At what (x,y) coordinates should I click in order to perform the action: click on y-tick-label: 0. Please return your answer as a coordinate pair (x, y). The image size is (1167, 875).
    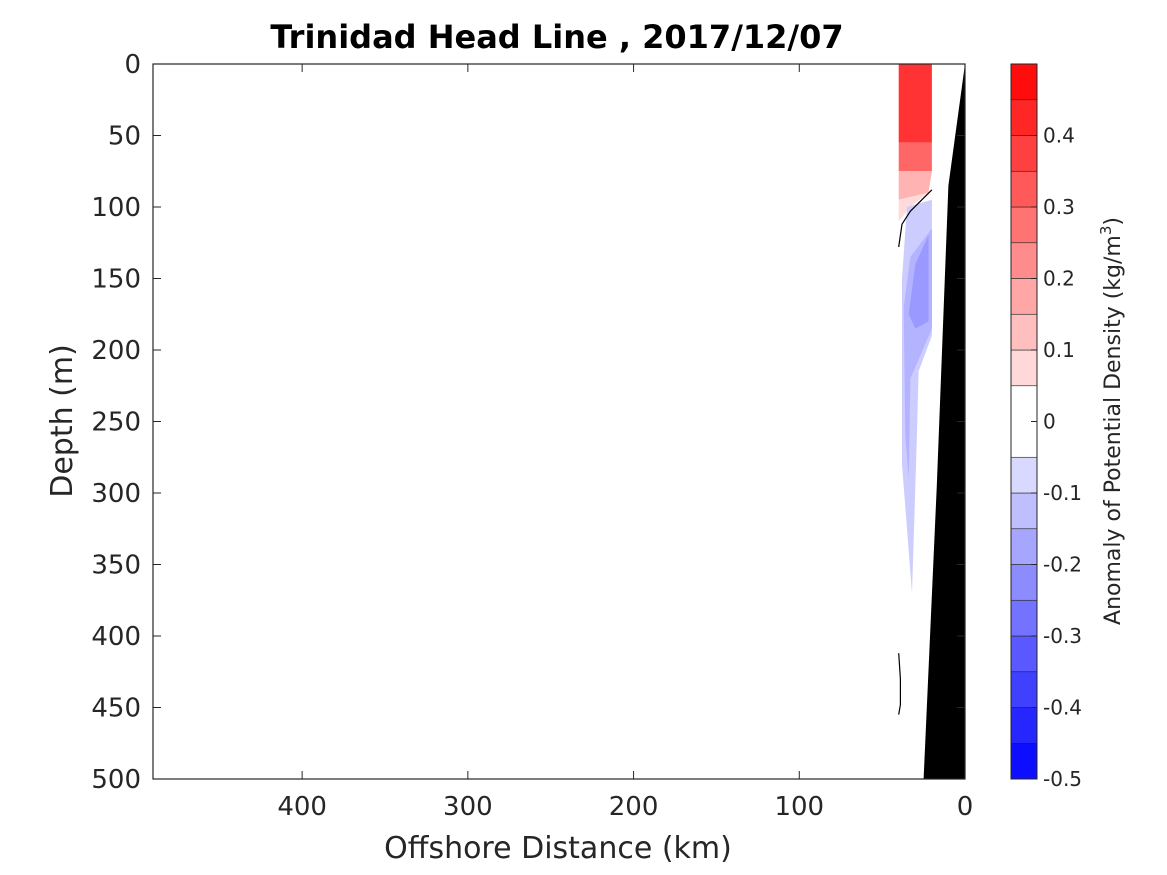
    Looking at the image, I should click on (132, 65).